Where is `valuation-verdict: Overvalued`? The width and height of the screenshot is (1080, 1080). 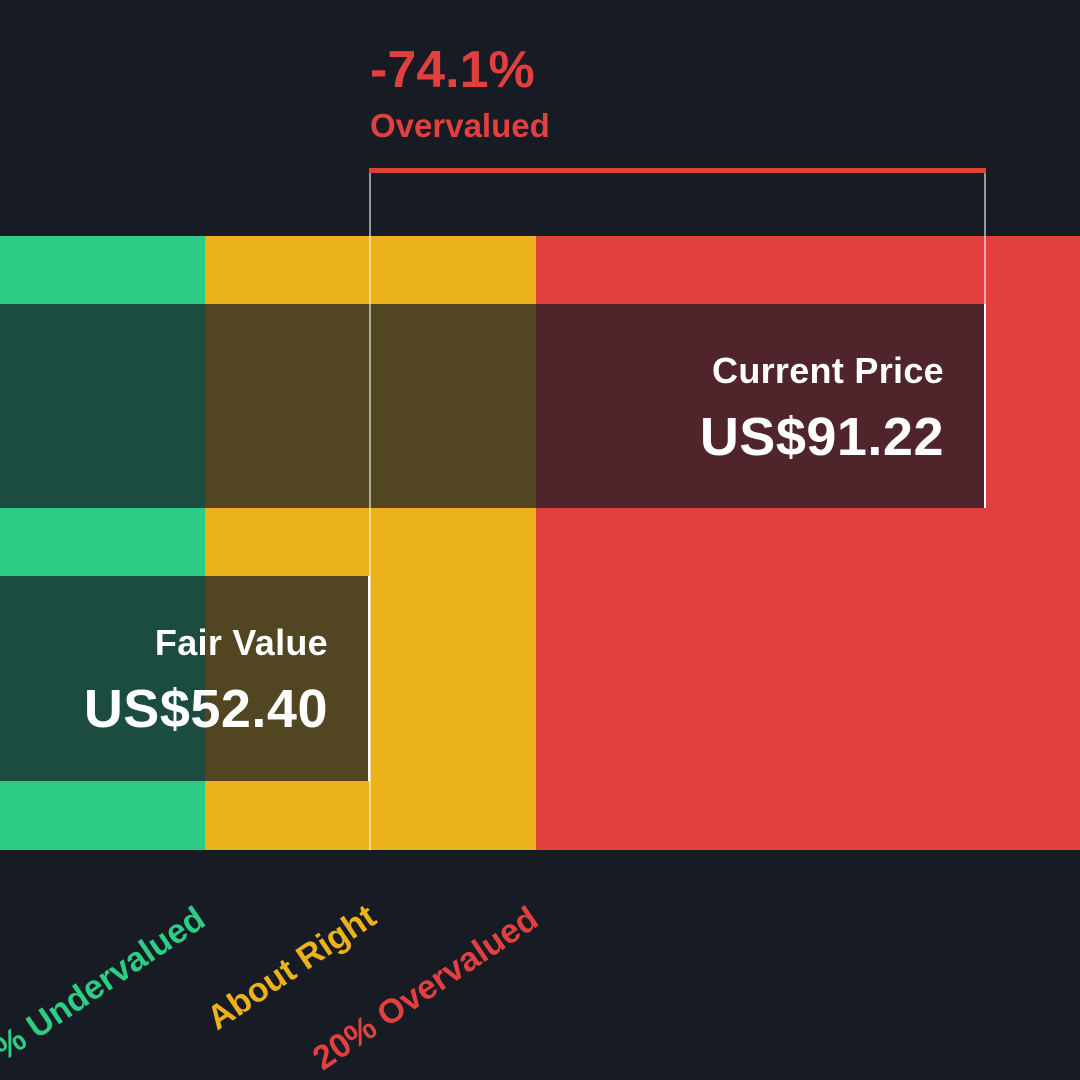
valuation-verdict: Overvalued is located at coordinates (460, 125).